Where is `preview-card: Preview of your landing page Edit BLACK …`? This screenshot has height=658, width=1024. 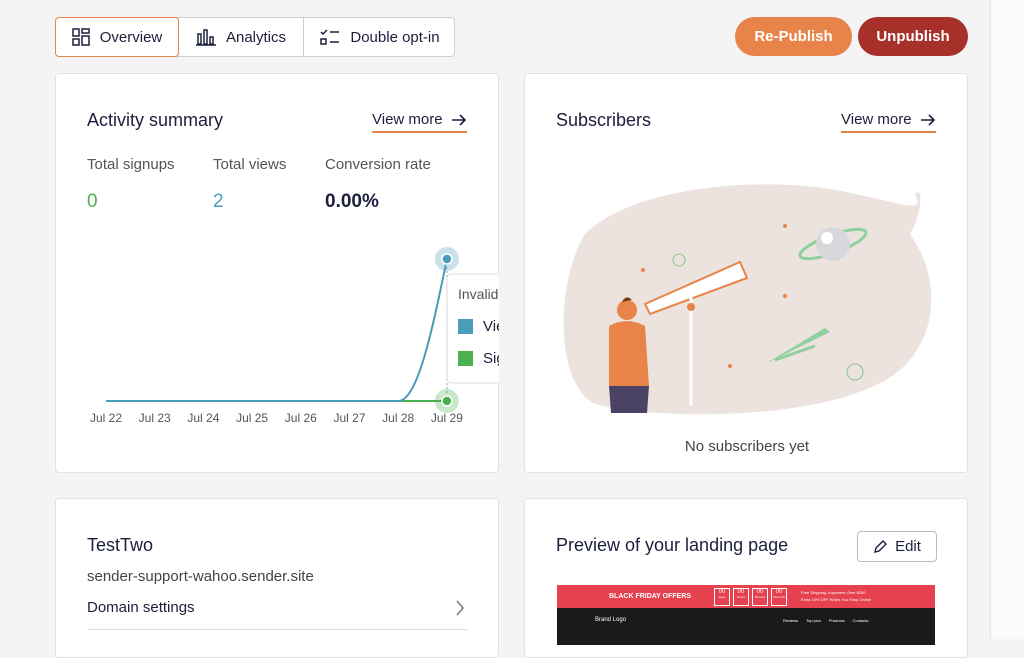
preview-card: Preview of your landing page Edit BLACK … is located at coordinates (746, 578).